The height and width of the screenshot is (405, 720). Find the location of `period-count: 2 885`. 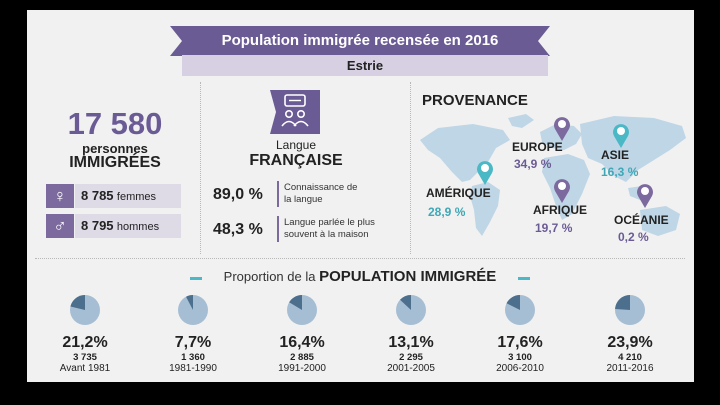

period-count: 2 885 is located at coordinates (302, 357).